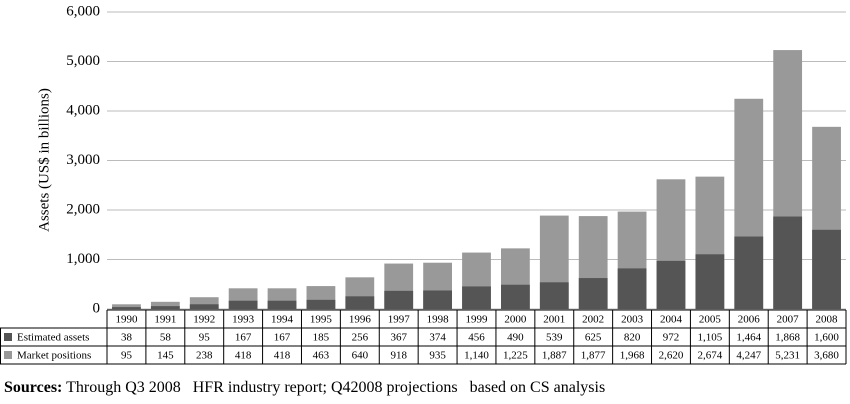  What do you see at coordinates (632, 320) in the screenshot?
I see `x-tick-label: 2003` at bounding box center [632, 320].